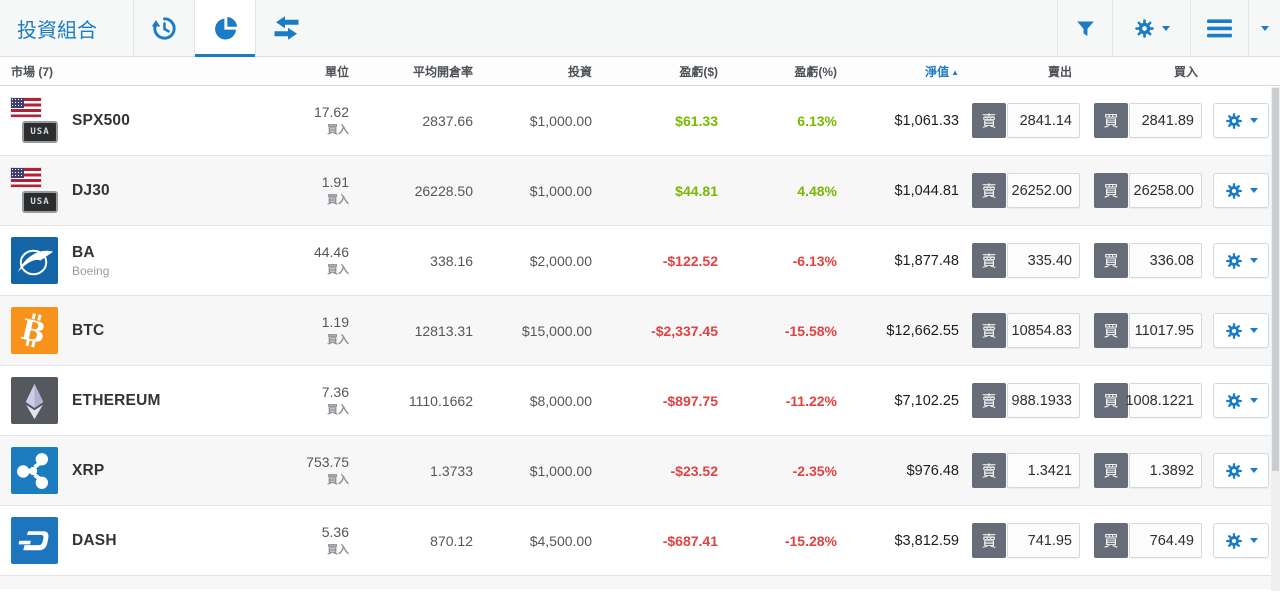 Image resolution: width=1280 pixels, height=591 pixels. What do you see at coordinates (1026, 540) in the screenshot?
I see `sell-button: 賣 741.95` at bounding box center [1026, 540].